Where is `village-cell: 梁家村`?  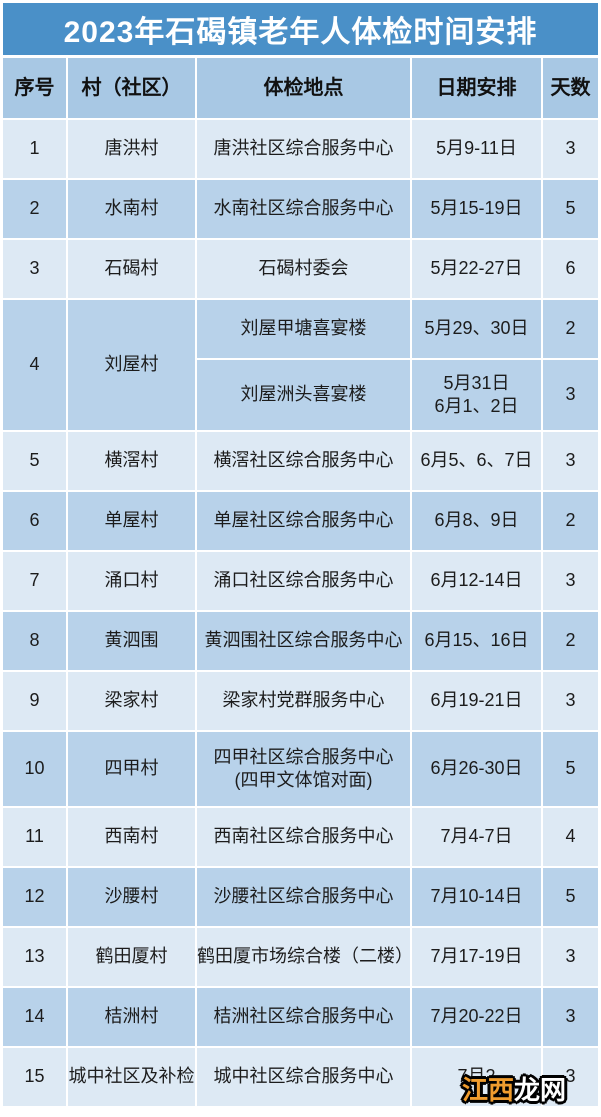 village-cell: 梁家村 is located at coordinates (131, 701).